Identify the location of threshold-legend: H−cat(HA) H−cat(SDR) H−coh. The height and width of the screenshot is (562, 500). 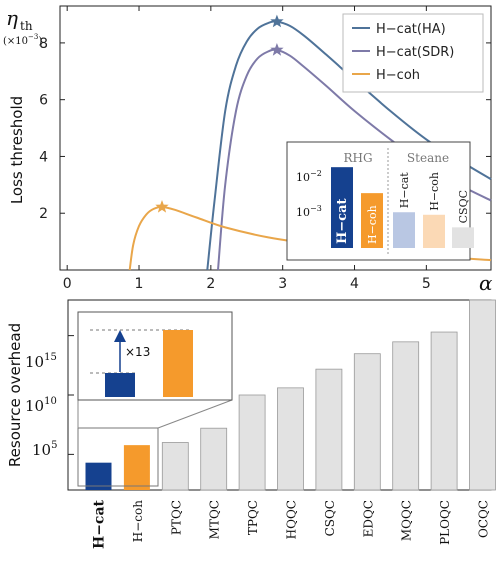
(413, 53).